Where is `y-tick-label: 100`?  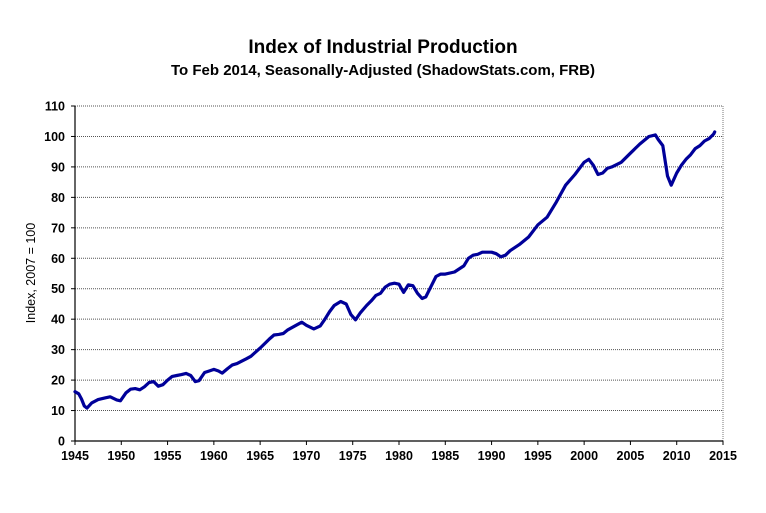 y-tick-label: 100 is located at coordinates (54, 137).